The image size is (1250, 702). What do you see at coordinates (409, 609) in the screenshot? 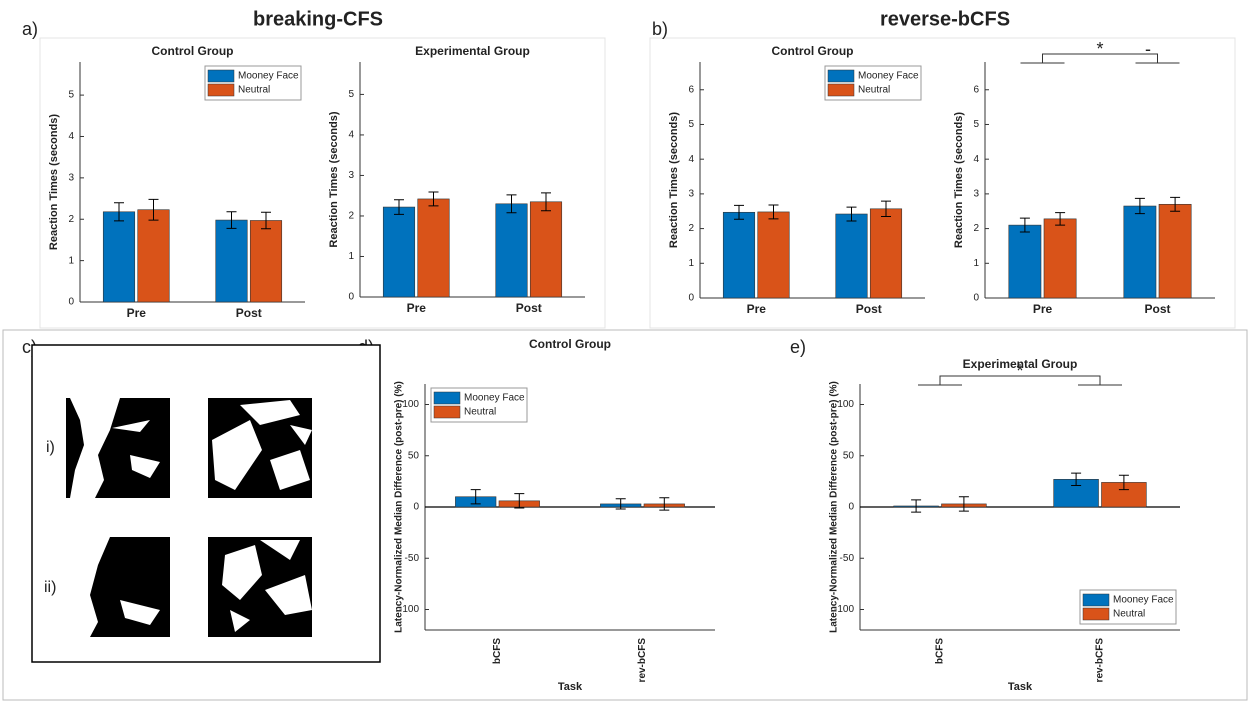
I see `y-tick-label: -100` at bounding box center [409, 609].